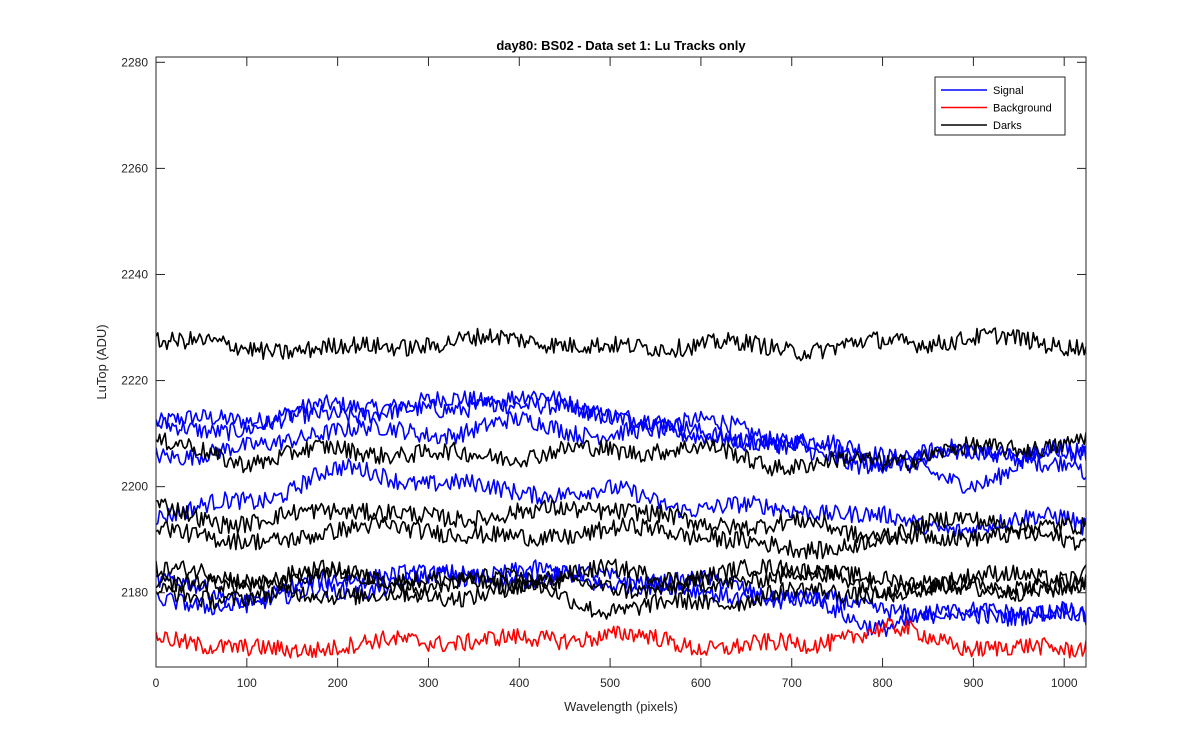  What do you see at coordinates (621, 638) in the screenshot?
I see `series-line-background` at bounding box center [621, 638].